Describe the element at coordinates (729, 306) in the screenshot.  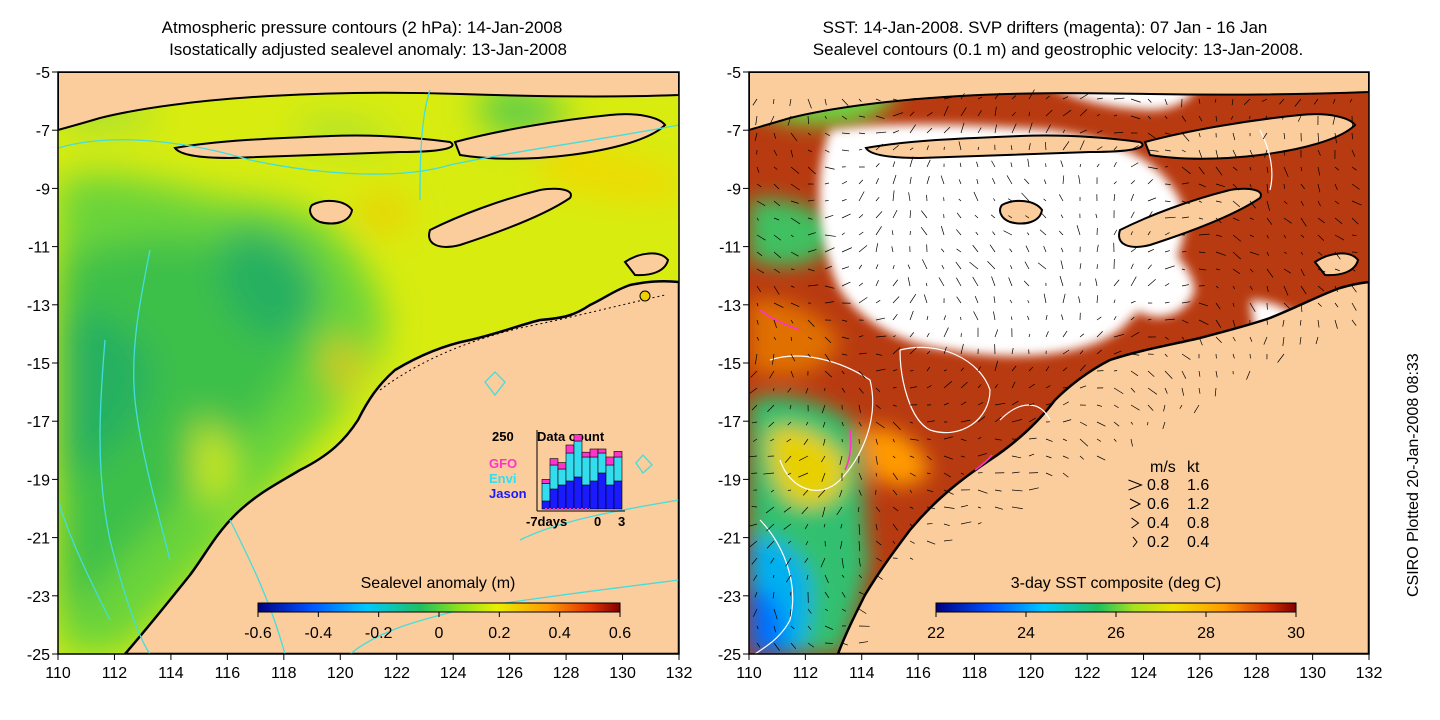
I see `right-ytick-label: -13` at that location.